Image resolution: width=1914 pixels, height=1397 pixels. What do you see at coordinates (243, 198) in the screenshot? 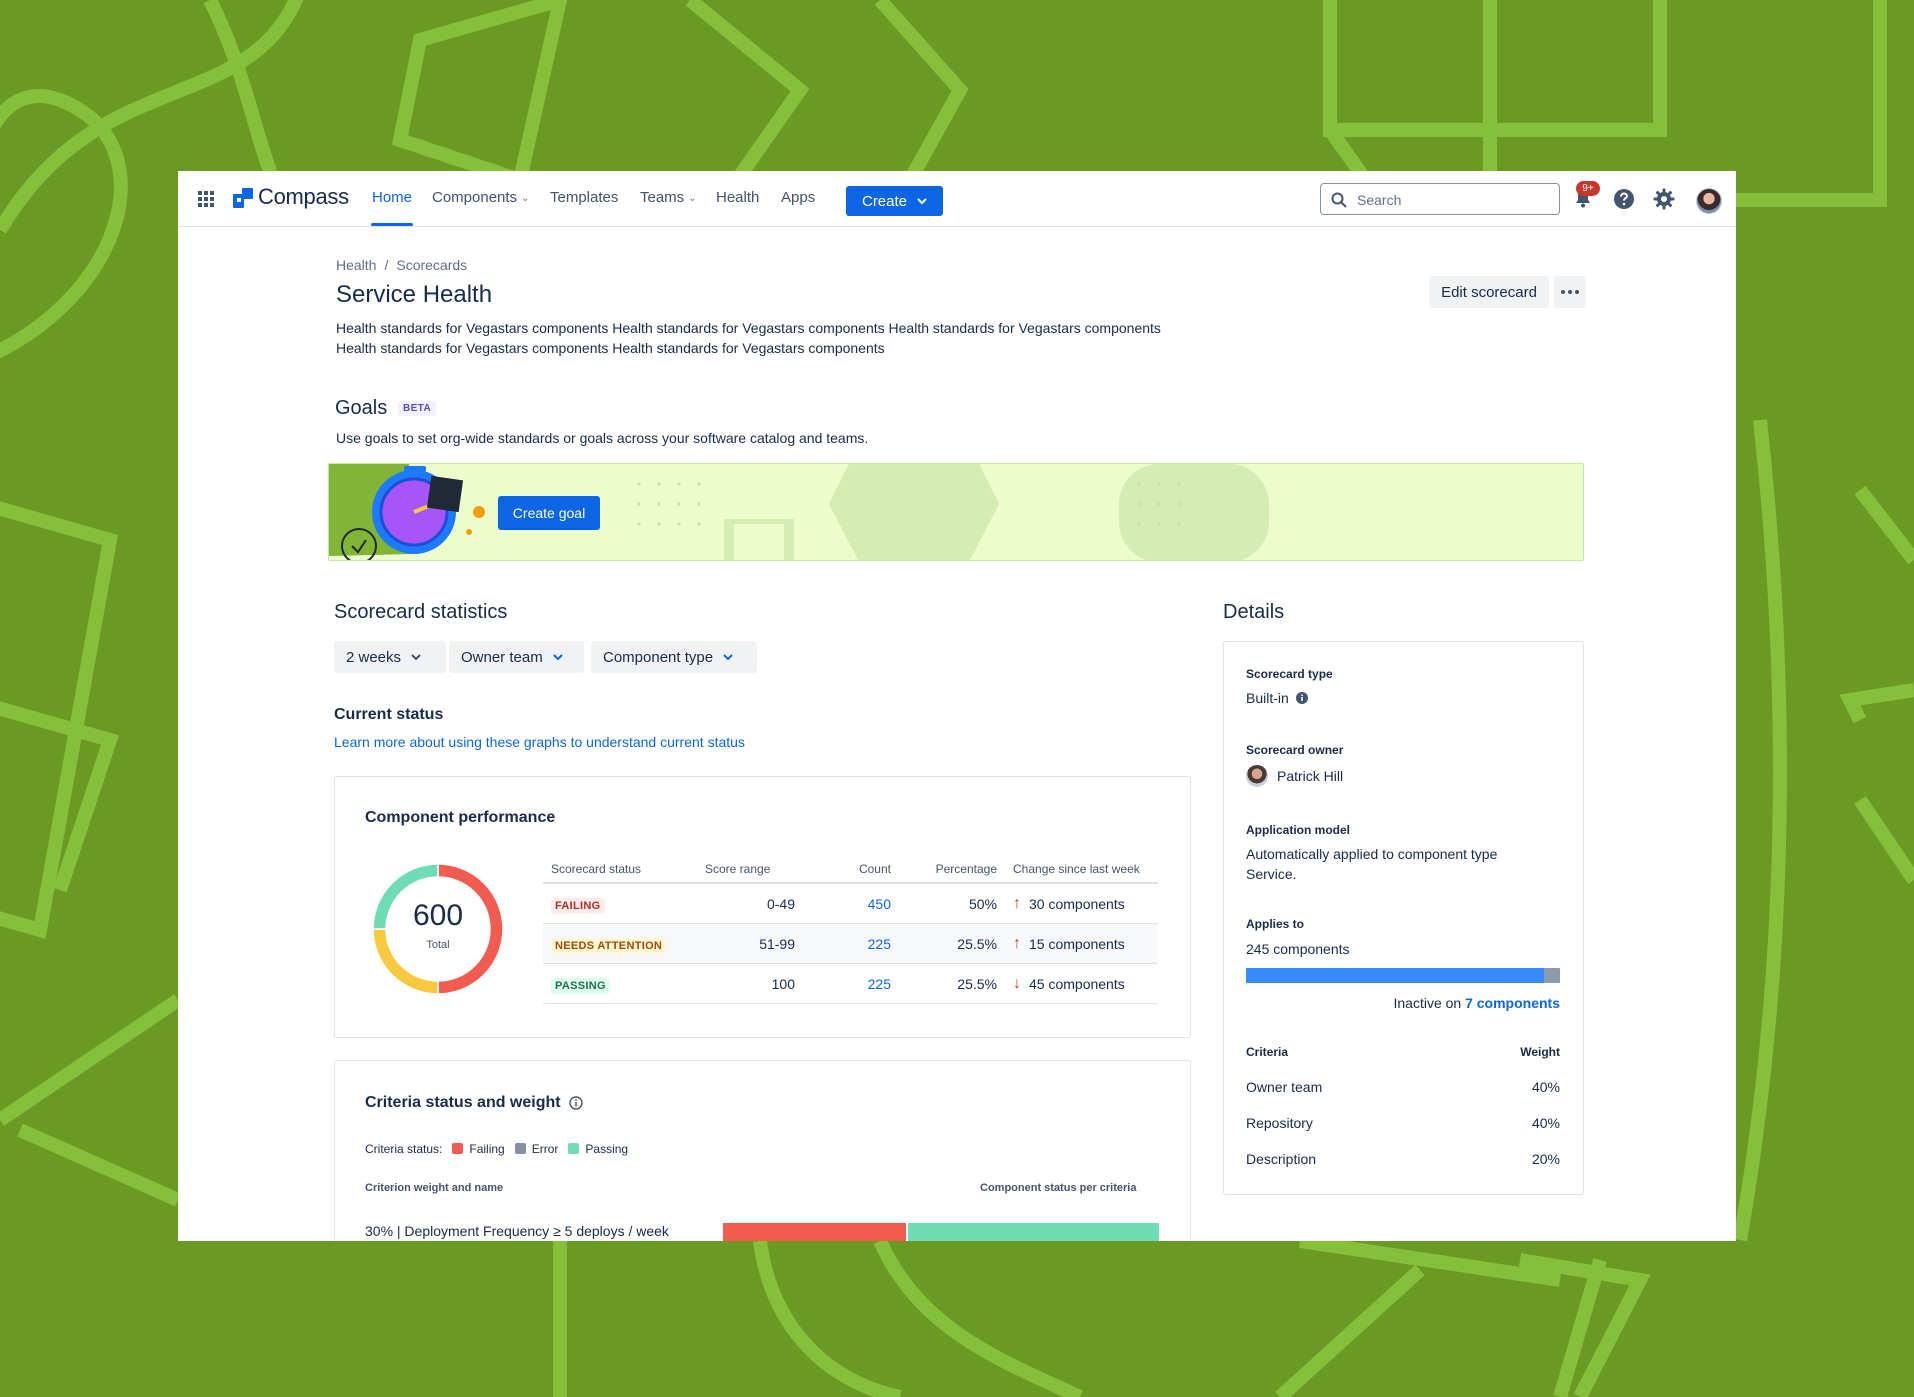
I see `compass-logo-icon` at bounding box center [243, 198].